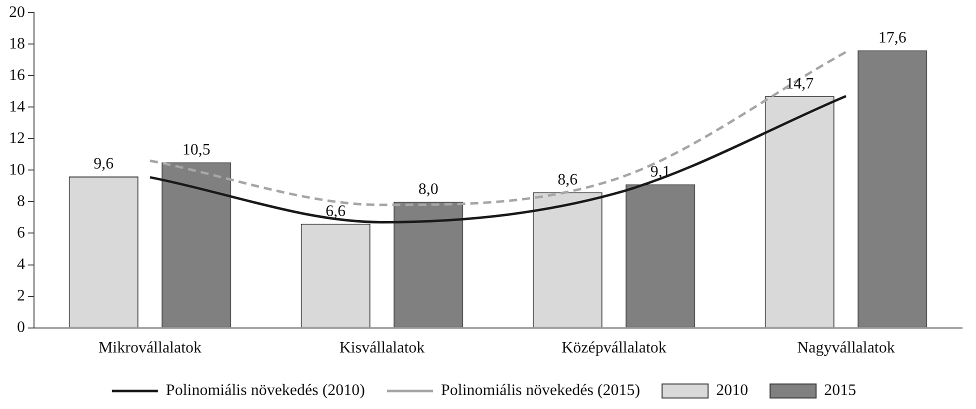 This screenshot has height=409, width=976. What do you see at coordinates (660, 172) in the screenshot?
I see `data-label: 9,1` at bounding box center [660, 172].